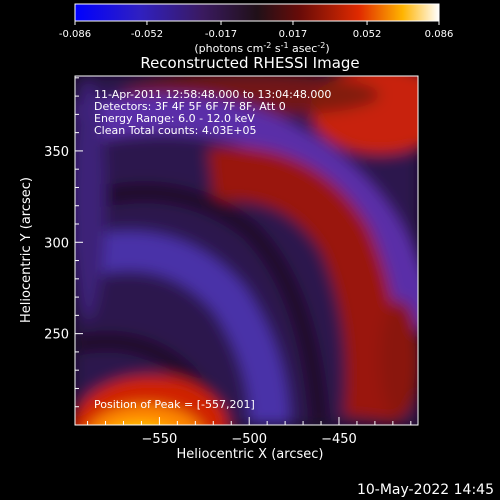 This screenshot has width=500, height=500. Describe the element at coordinates (175, 130) in the screenshot. I see `annotation-total-counts: Clean Total counts: 4.03E+05` at that location.